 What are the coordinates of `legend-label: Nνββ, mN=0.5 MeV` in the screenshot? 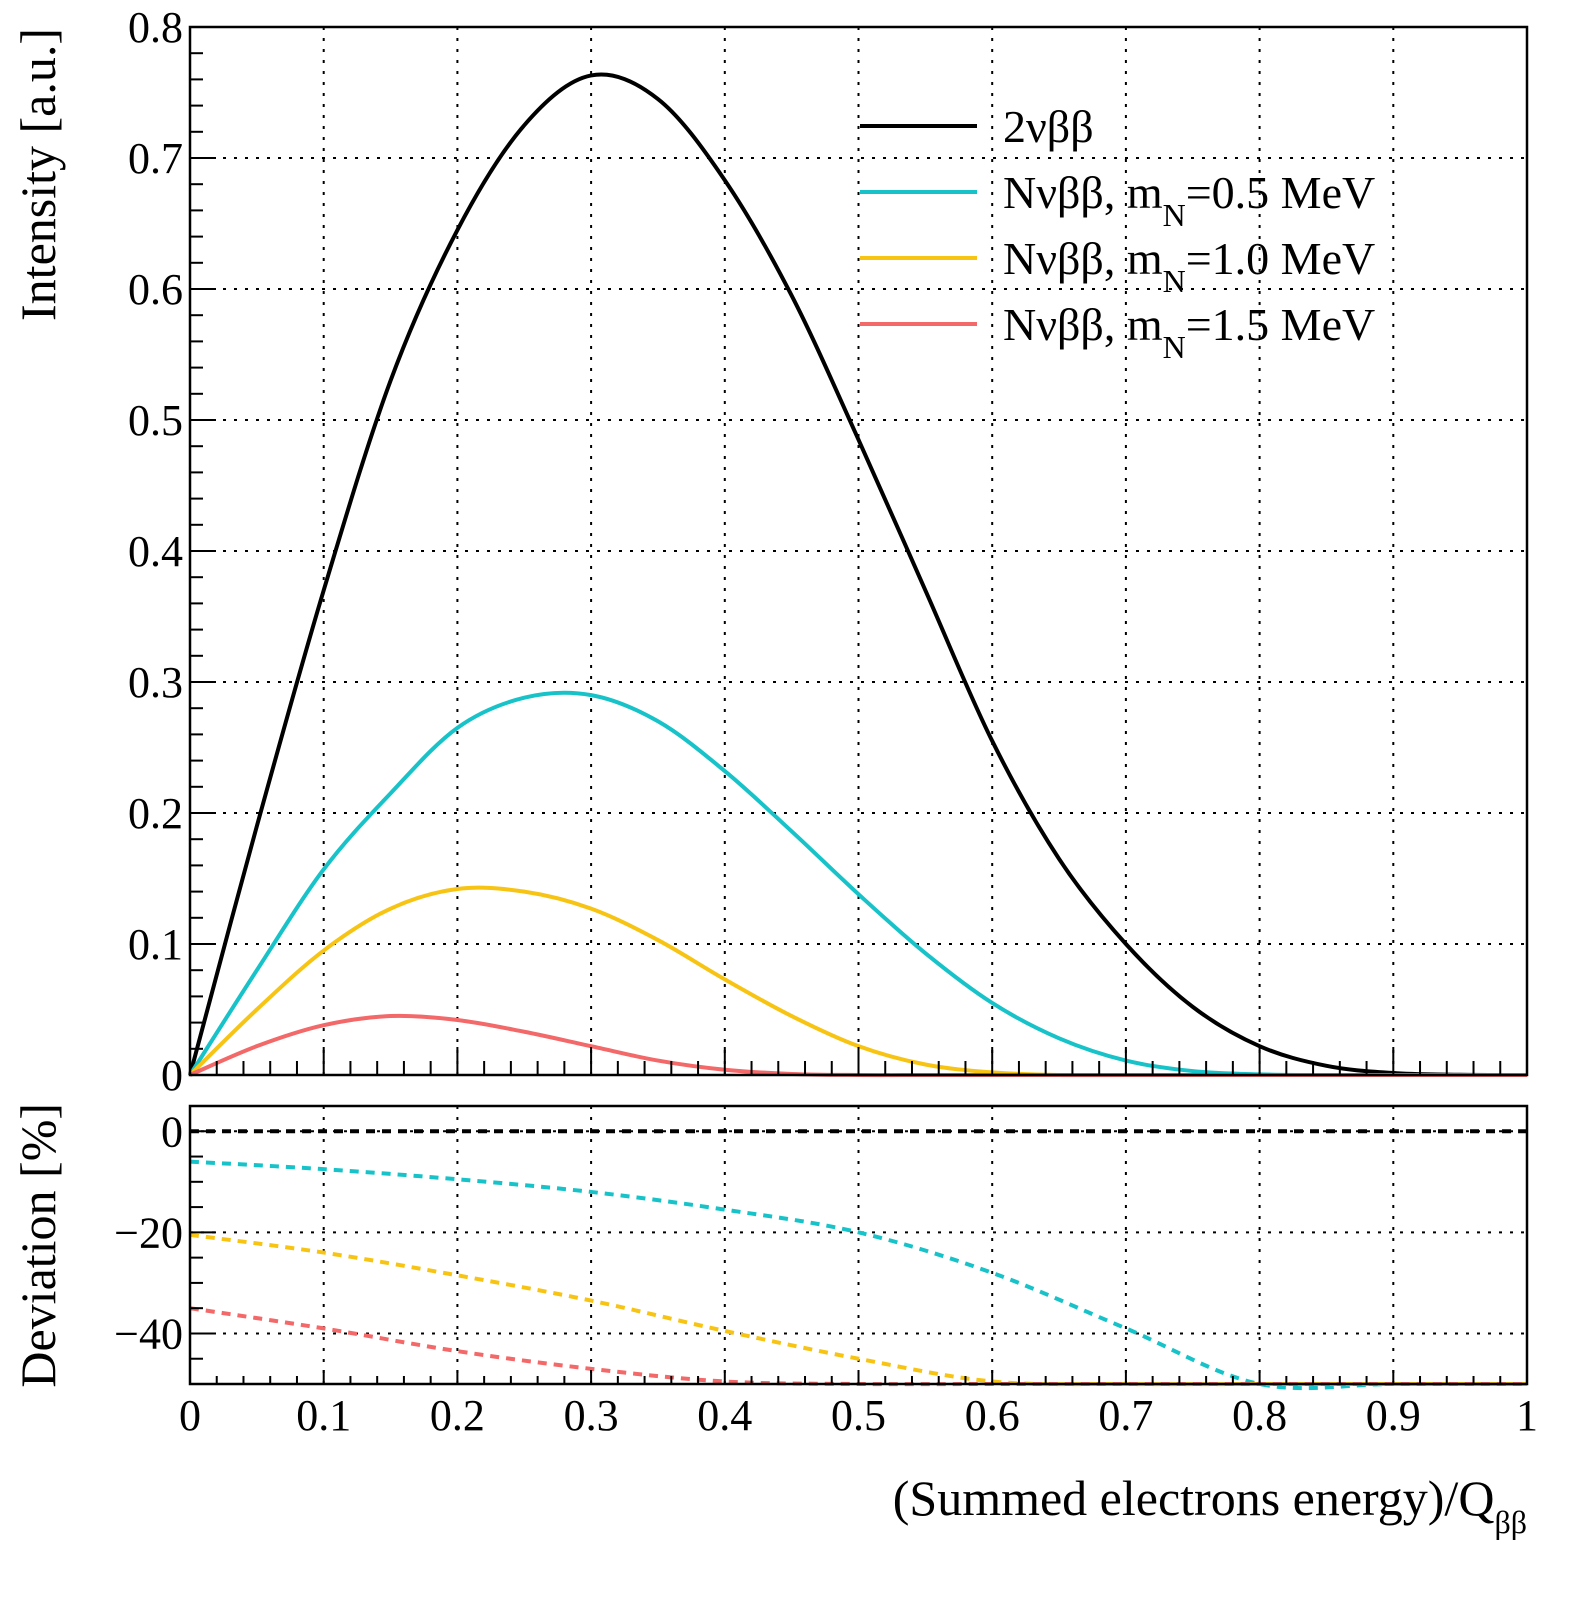 It's located at (1189, 200).